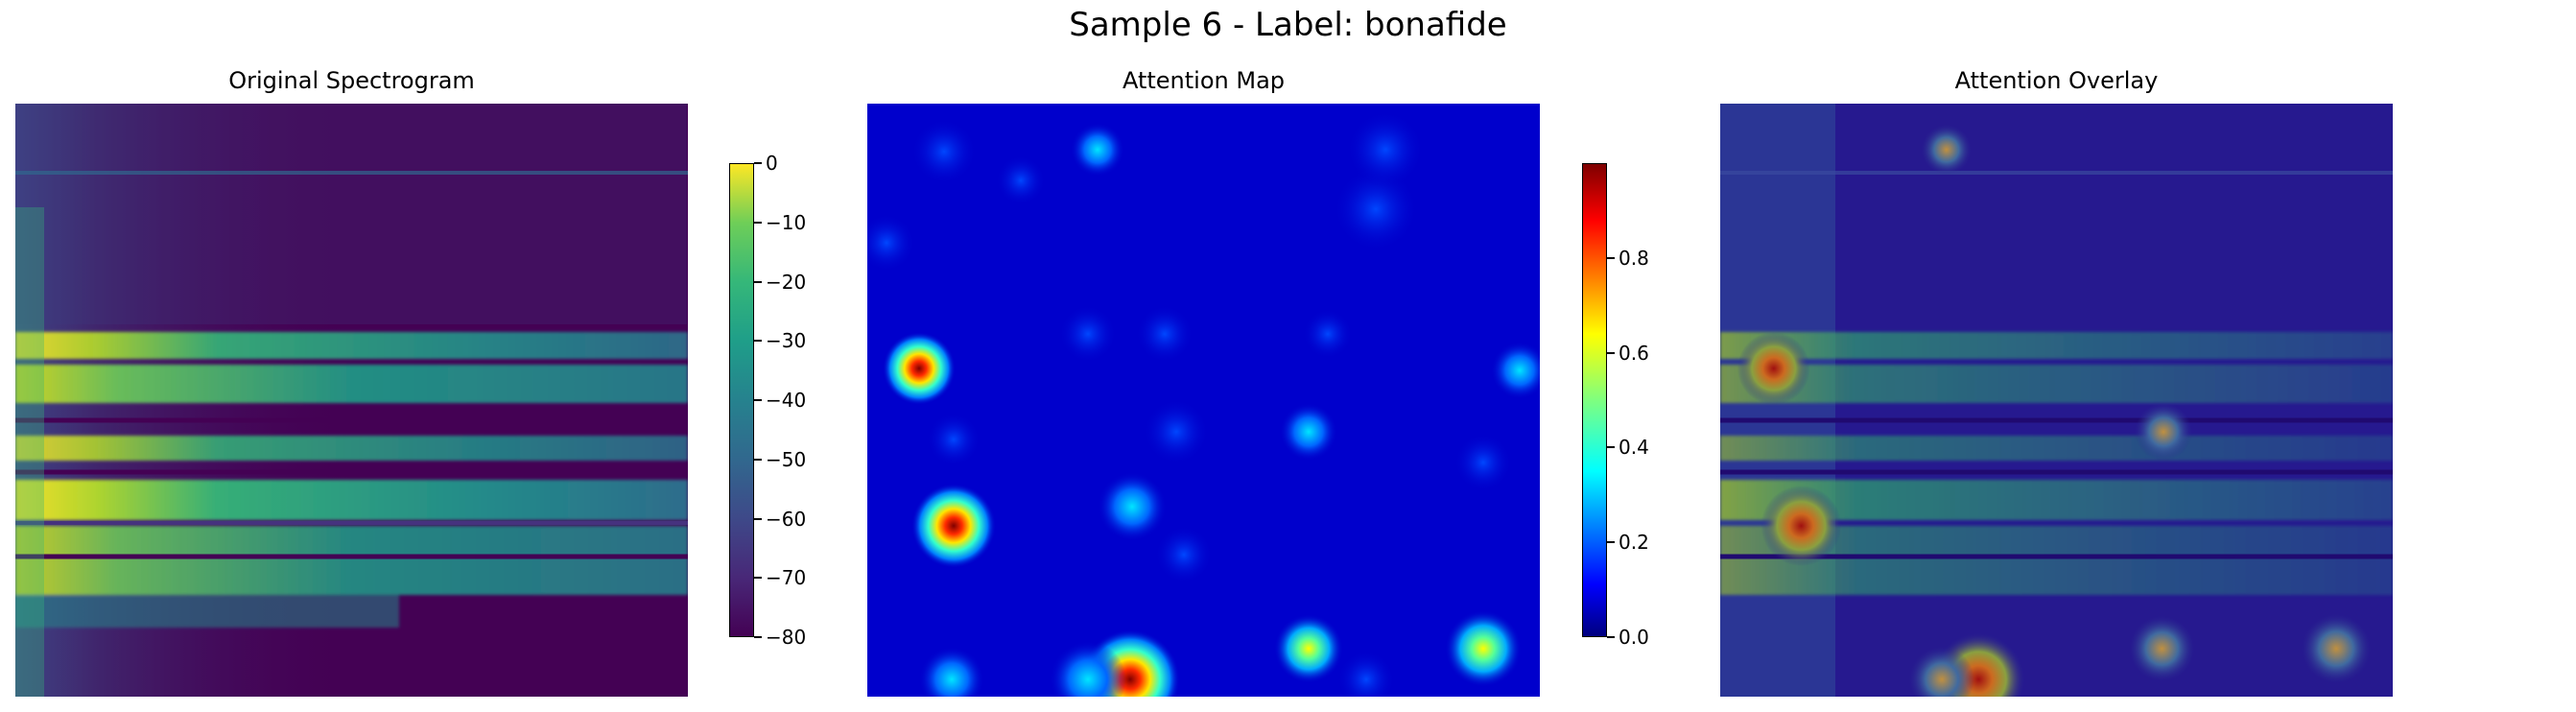  Describe the element at coordinates (351, 80) in the screenshot. I see `spectrogram-title: Original Spectrogram` at that location.